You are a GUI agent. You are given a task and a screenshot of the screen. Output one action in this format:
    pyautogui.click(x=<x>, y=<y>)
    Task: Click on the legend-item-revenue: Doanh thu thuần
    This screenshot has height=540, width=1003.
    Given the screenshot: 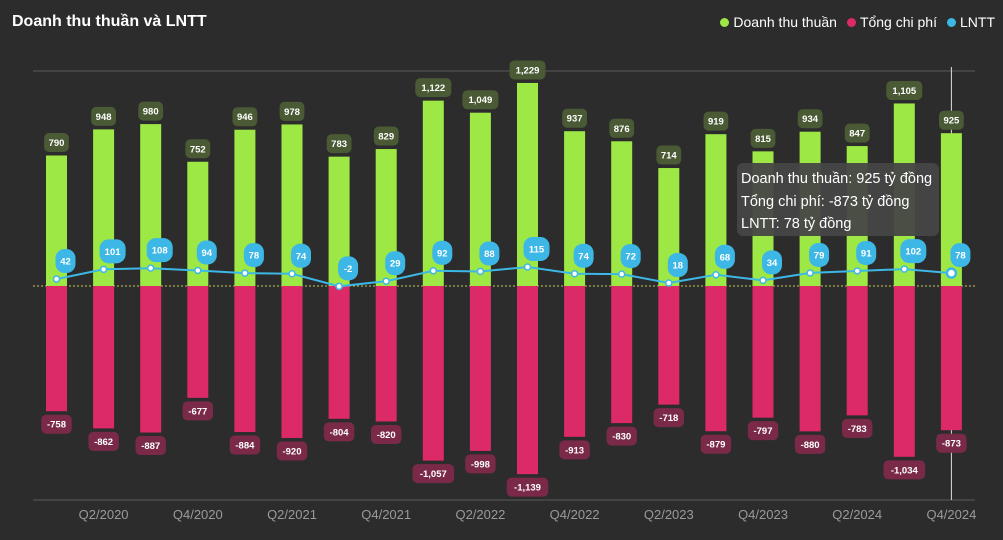 What is the action you would take?
    pyautogui.click(x=778, y=22)
    